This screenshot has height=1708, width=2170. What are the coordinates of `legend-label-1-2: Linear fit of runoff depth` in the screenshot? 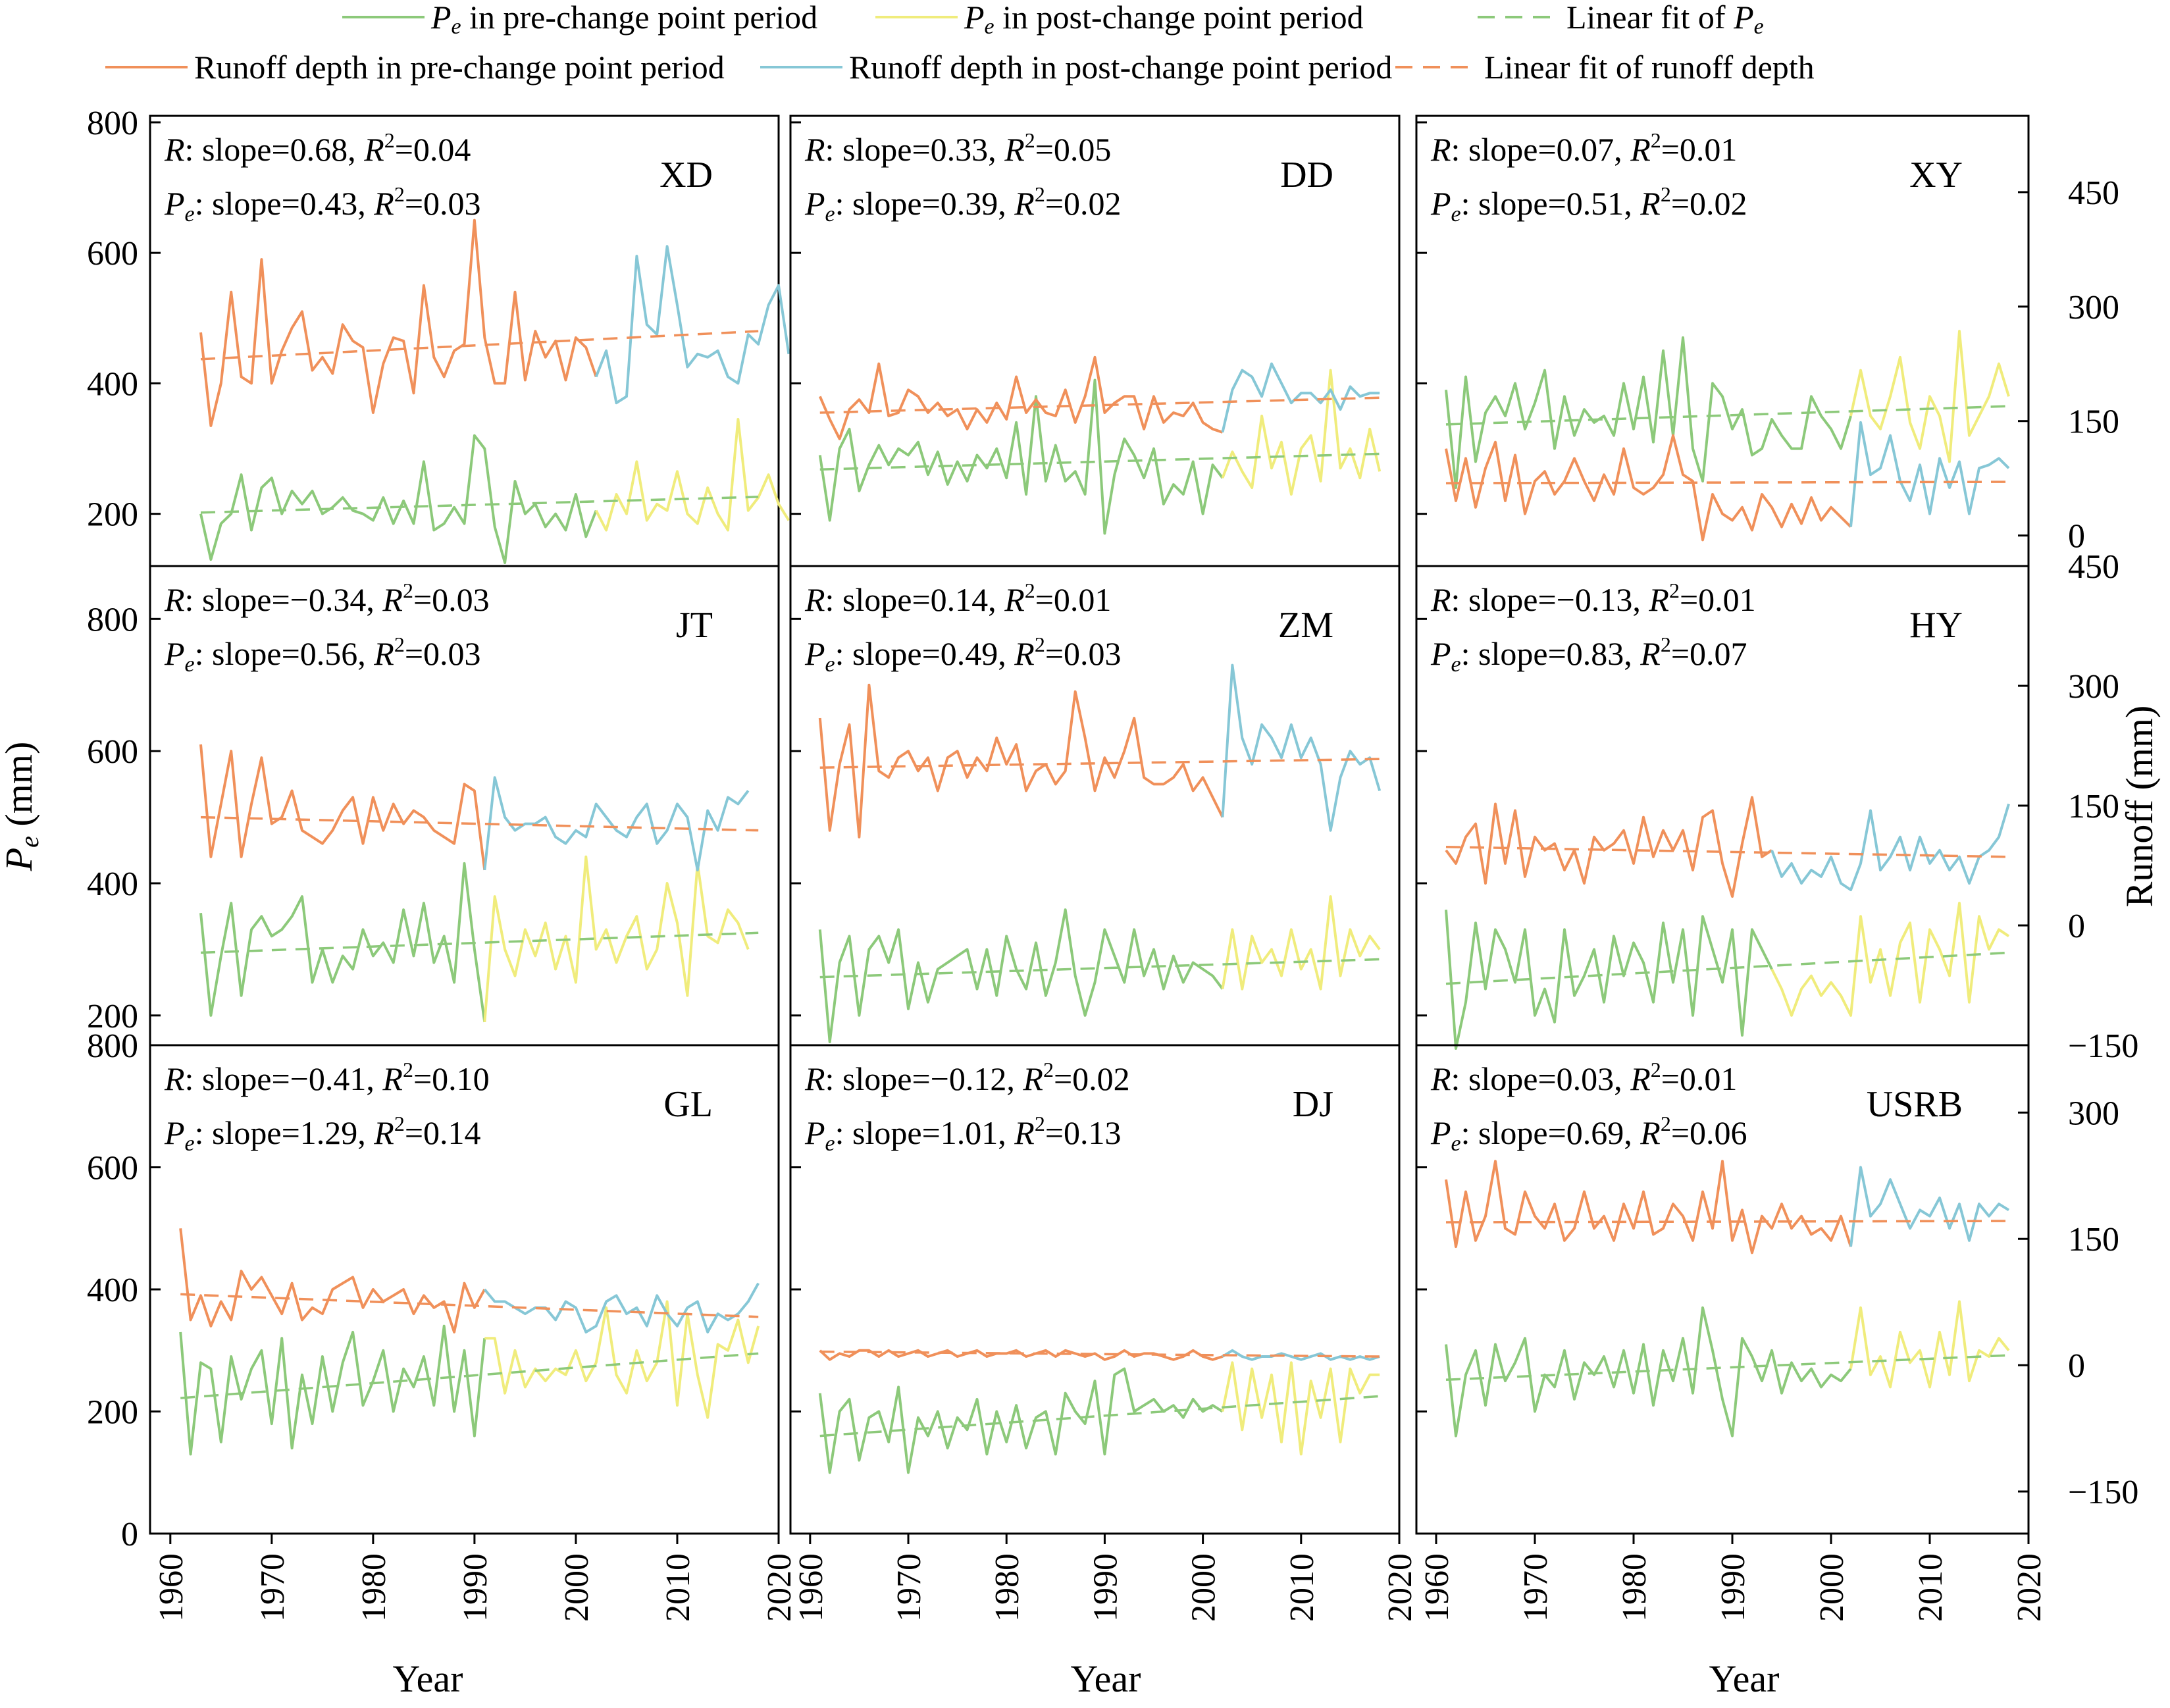 It's located at (1649, 67).